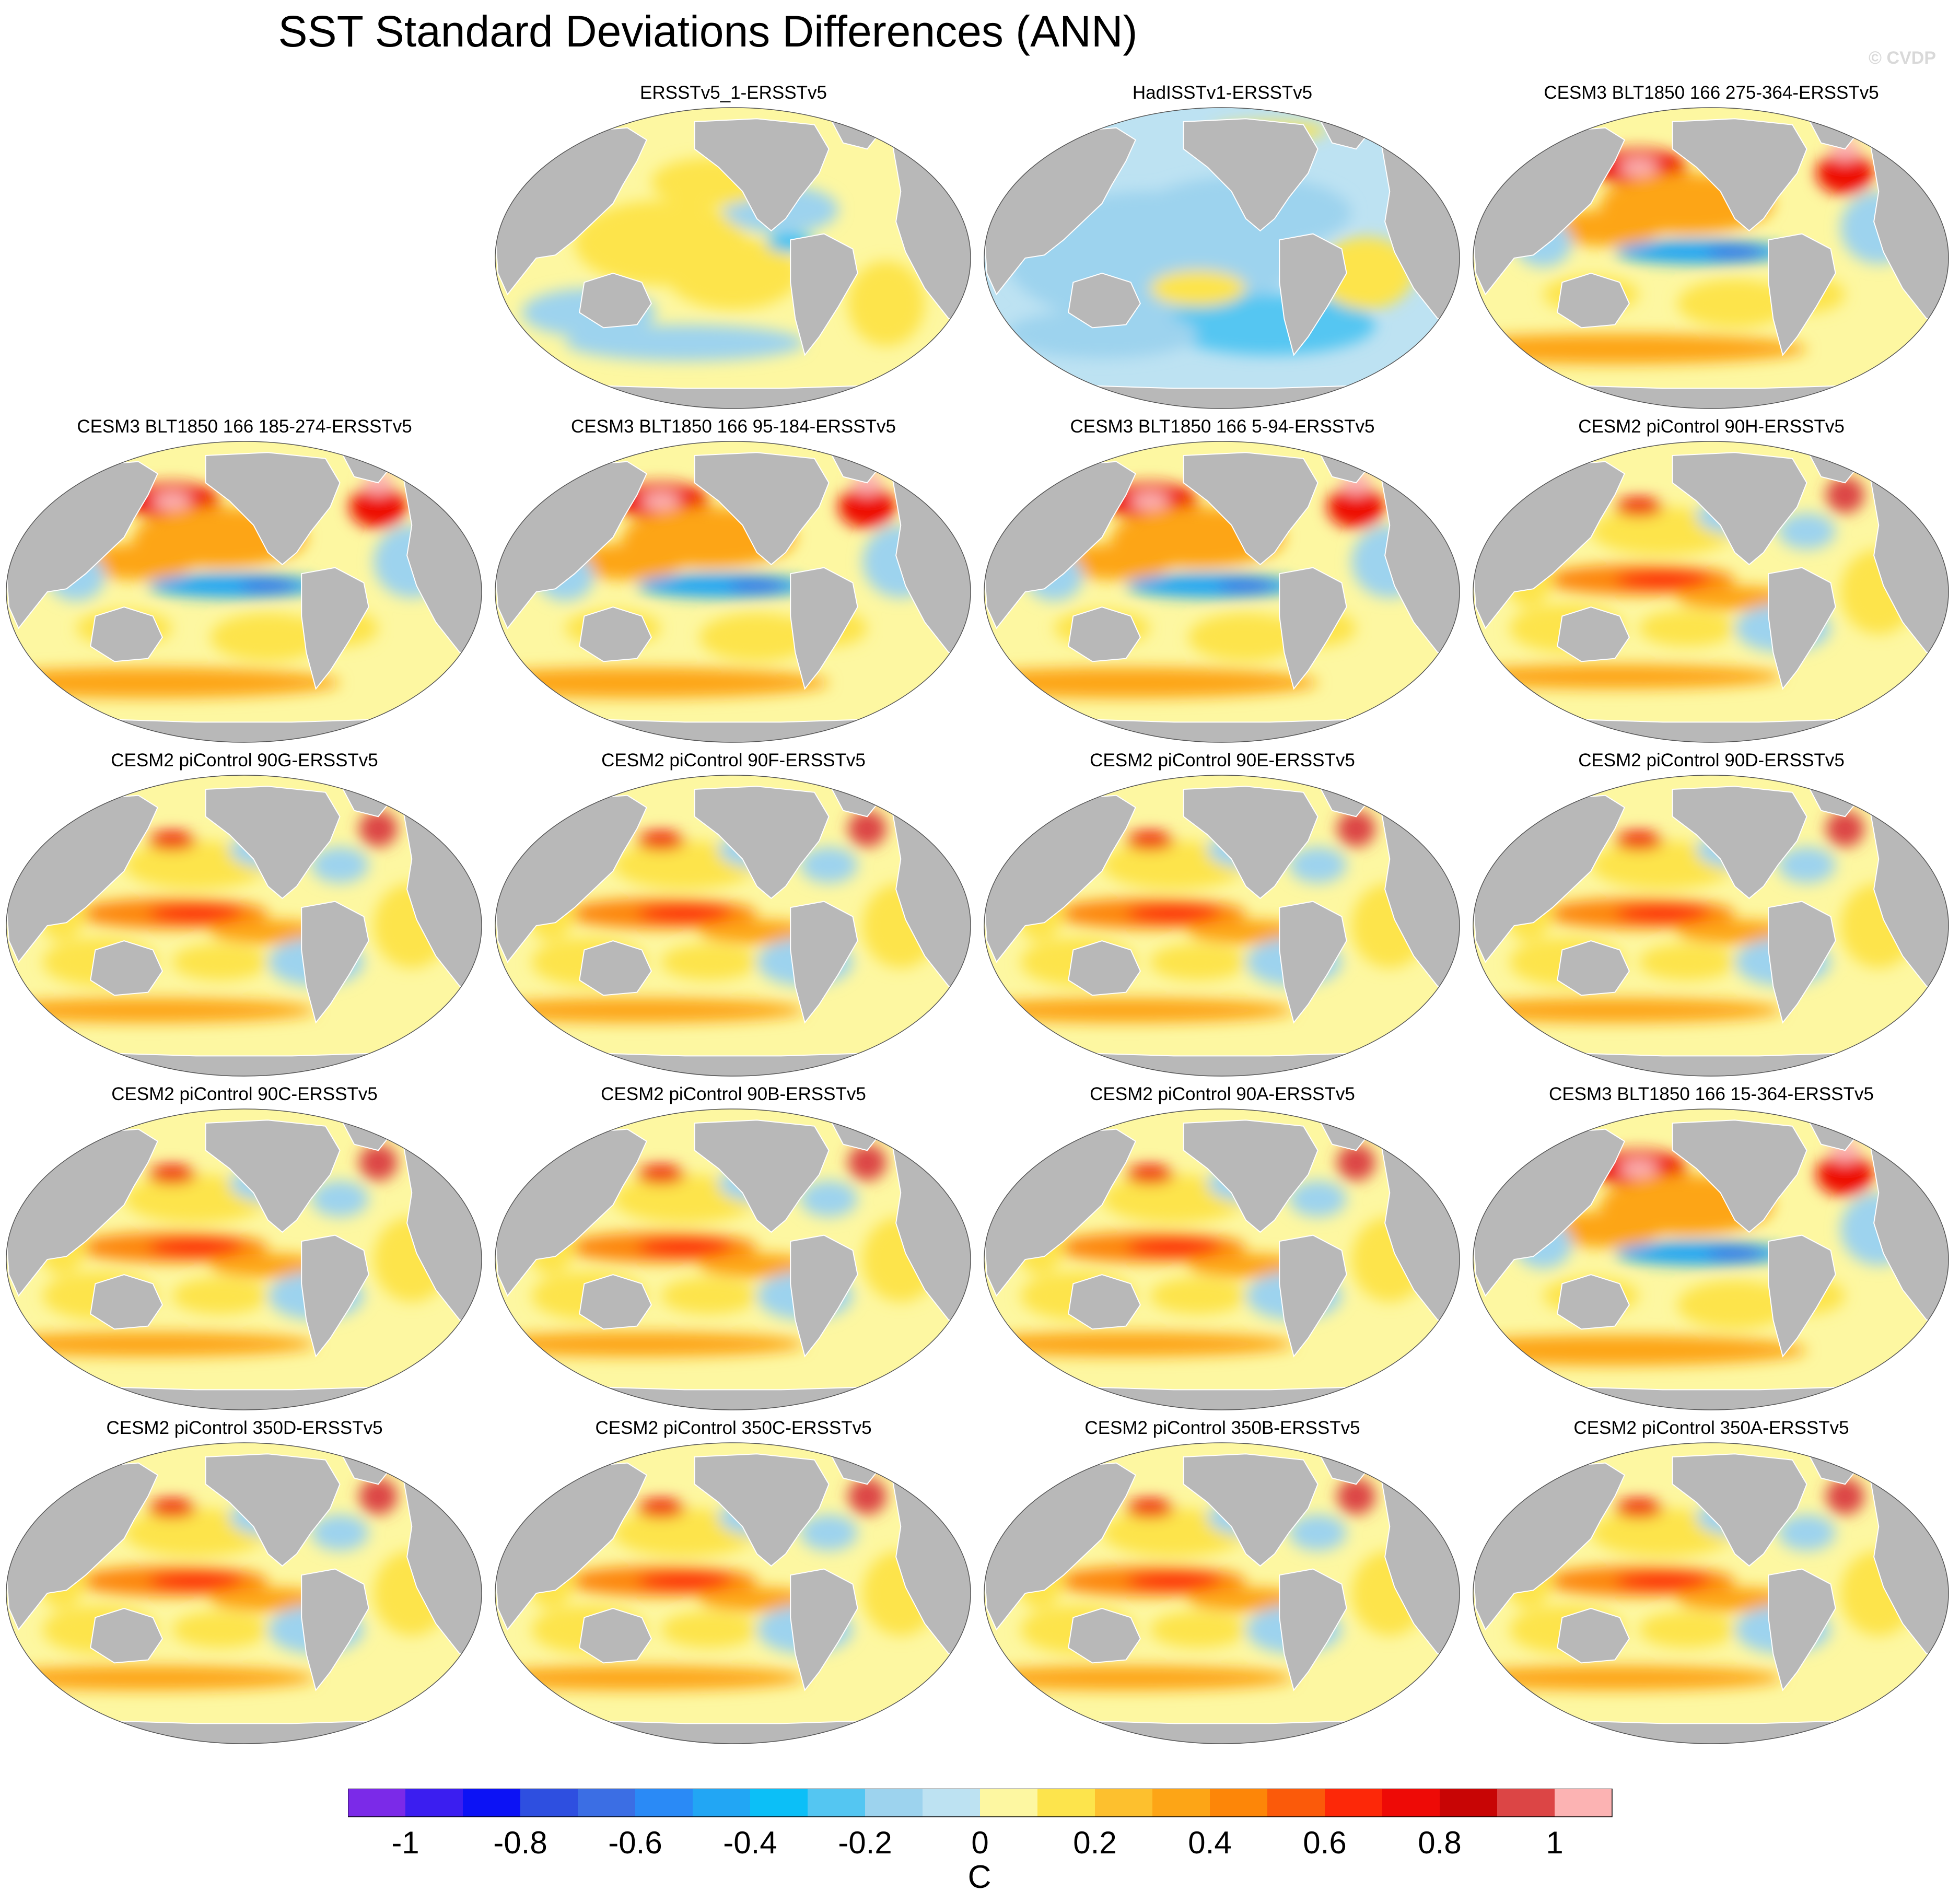 This screenshot has height=1903, width=1960. What do you see at coordinates (979, 1841) in the screenshot?
I see `colorbar-tick-label: 0` at bounding box center [979, 1841].